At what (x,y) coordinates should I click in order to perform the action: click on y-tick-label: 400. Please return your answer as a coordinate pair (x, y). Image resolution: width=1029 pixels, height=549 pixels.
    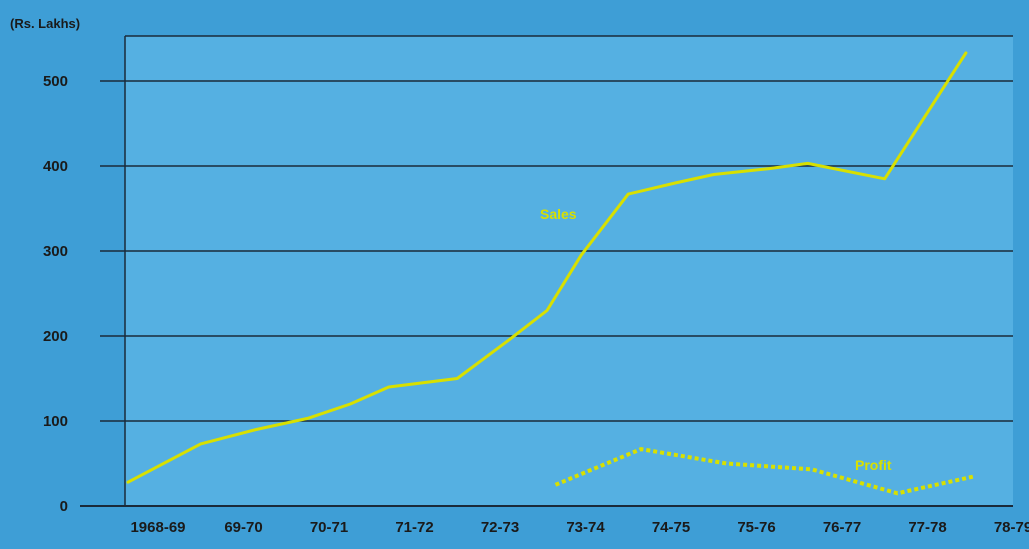
    Looking at the image, I should click on (55, 166).